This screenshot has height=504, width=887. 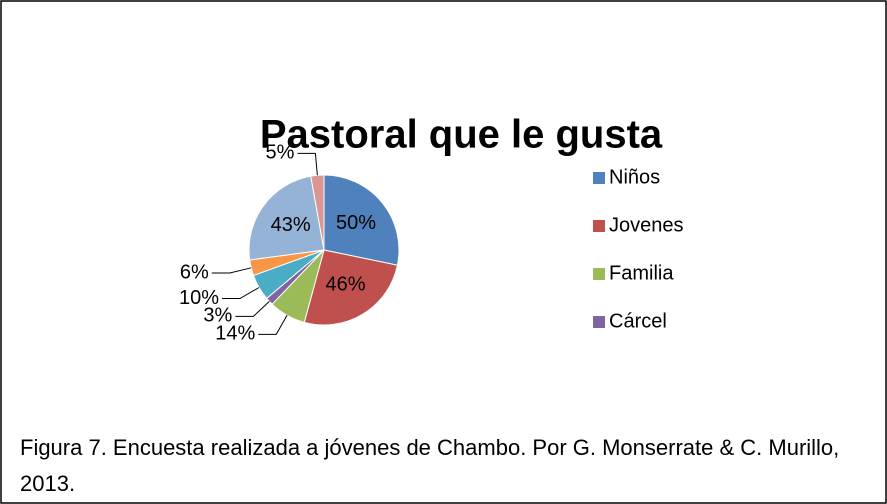 I want to click on data-label: 50%, so click(x=356, y=223).